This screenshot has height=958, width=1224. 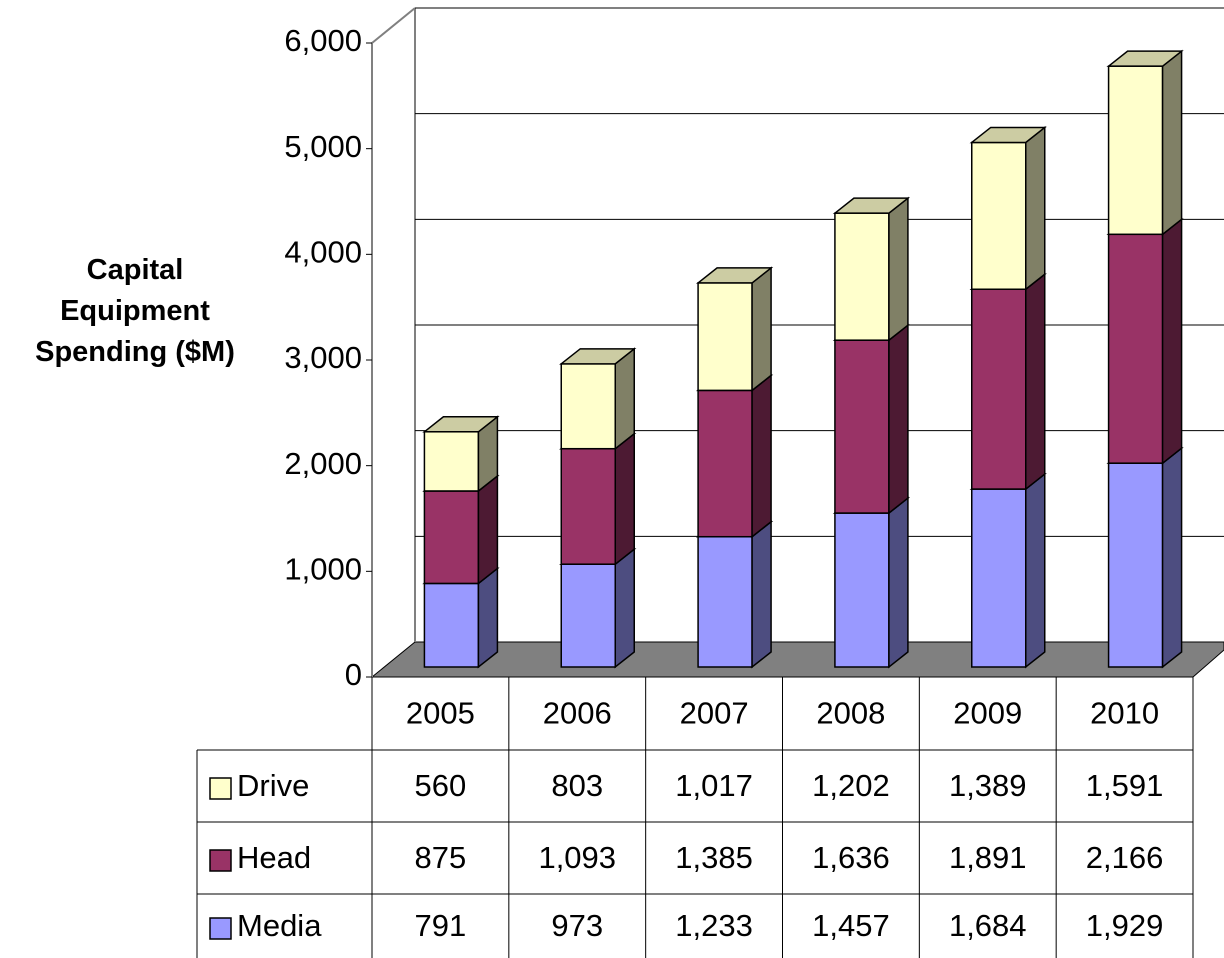 I want to click on x-tick-label: 2010, so click(x=1124, y=713).